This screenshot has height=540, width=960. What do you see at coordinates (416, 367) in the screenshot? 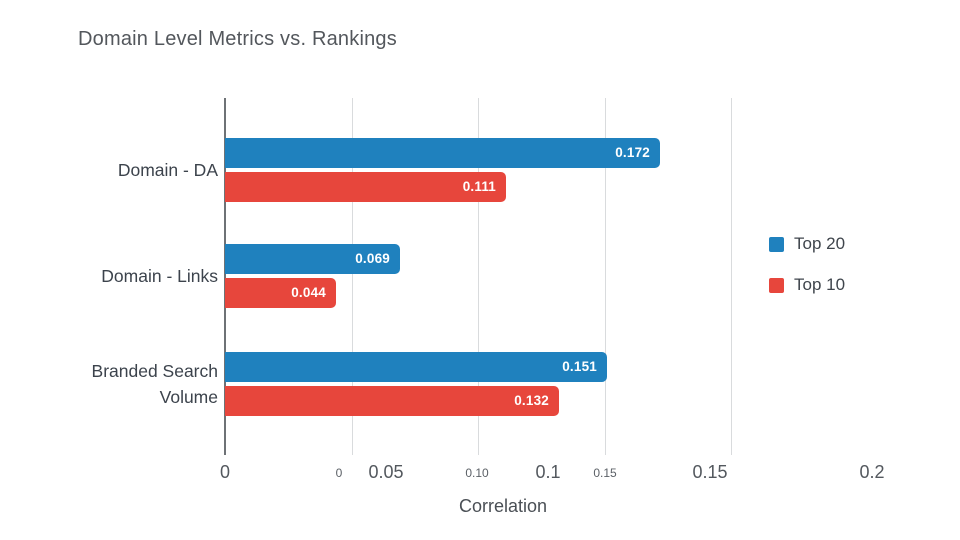
I see `bar-top-20: 0.151` at bounding box center [416, 367].